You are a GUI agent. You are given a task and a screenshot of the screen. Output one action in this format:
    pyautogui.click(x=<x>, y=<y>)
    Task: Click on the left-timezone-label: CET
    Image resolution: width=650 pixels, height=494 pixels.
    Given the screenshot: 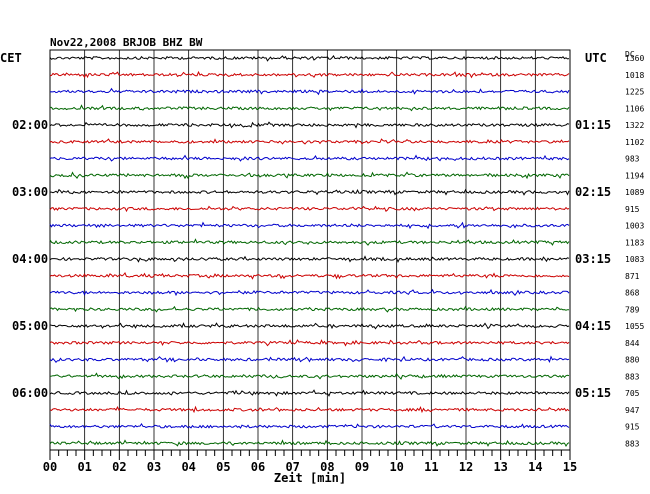 What is the action you would take?
    pyautogui.click(x=11, y=58)
    